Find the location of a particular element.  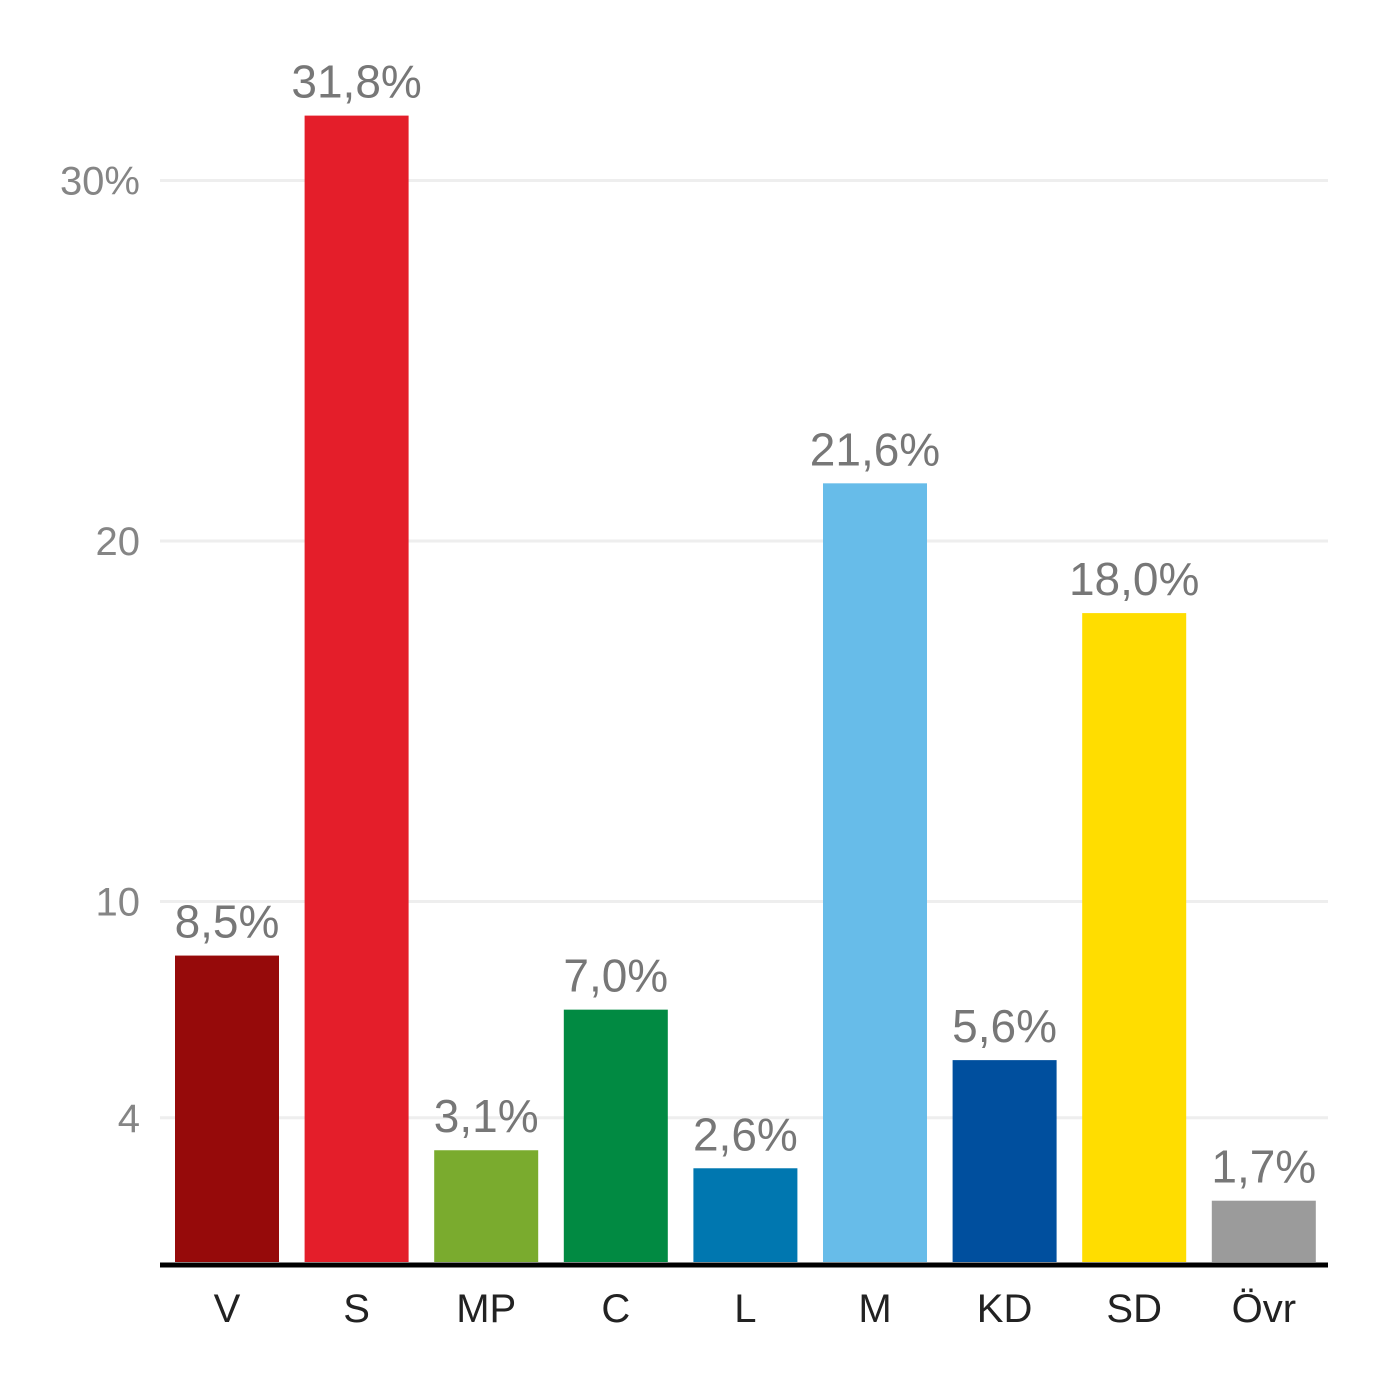

bar-c is located at coordinates (615, 1135).